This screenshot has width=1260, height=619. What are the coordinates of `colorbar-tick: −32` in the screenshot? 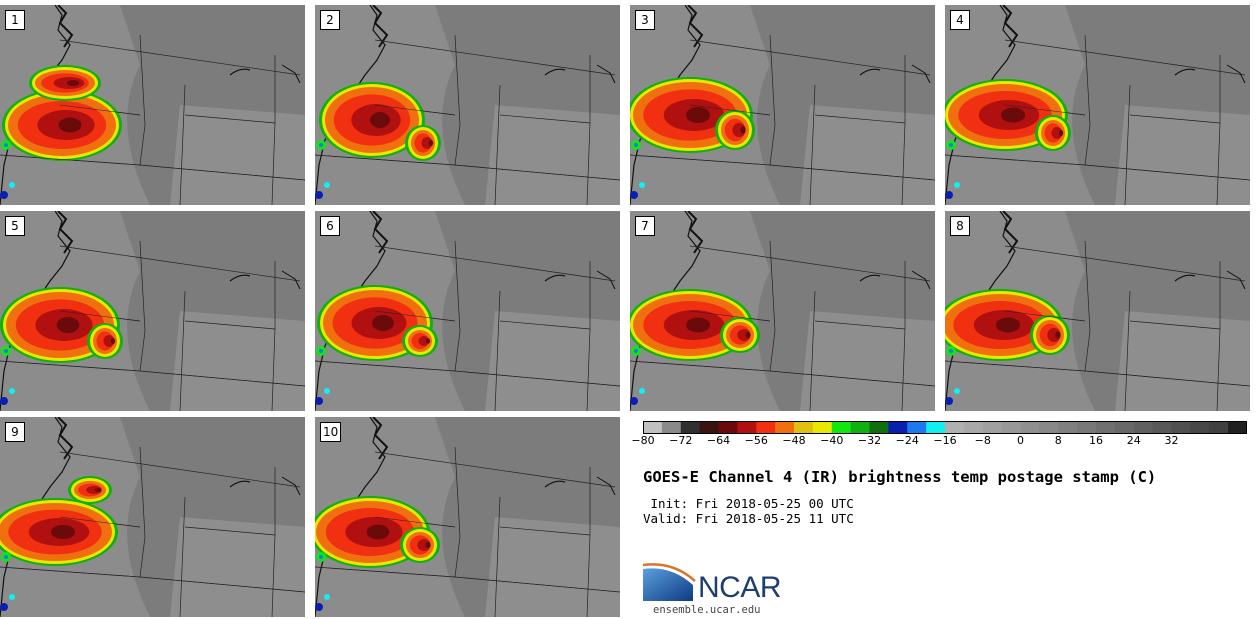 It's located at (869, 440).